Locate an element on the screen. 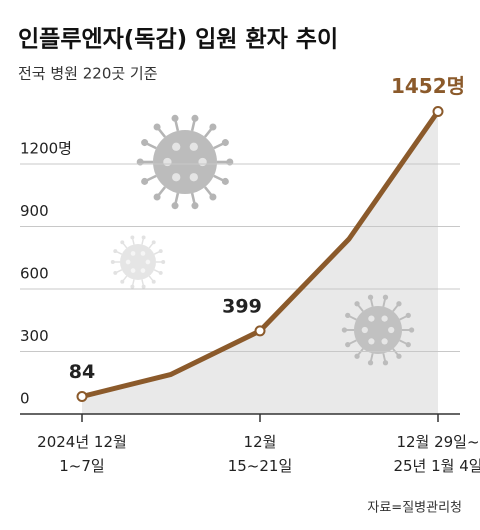 The image size is (480, 530). x-tick-label: 12월 29일~ 25년 1월 4일 is located at coordinates (436, 454).